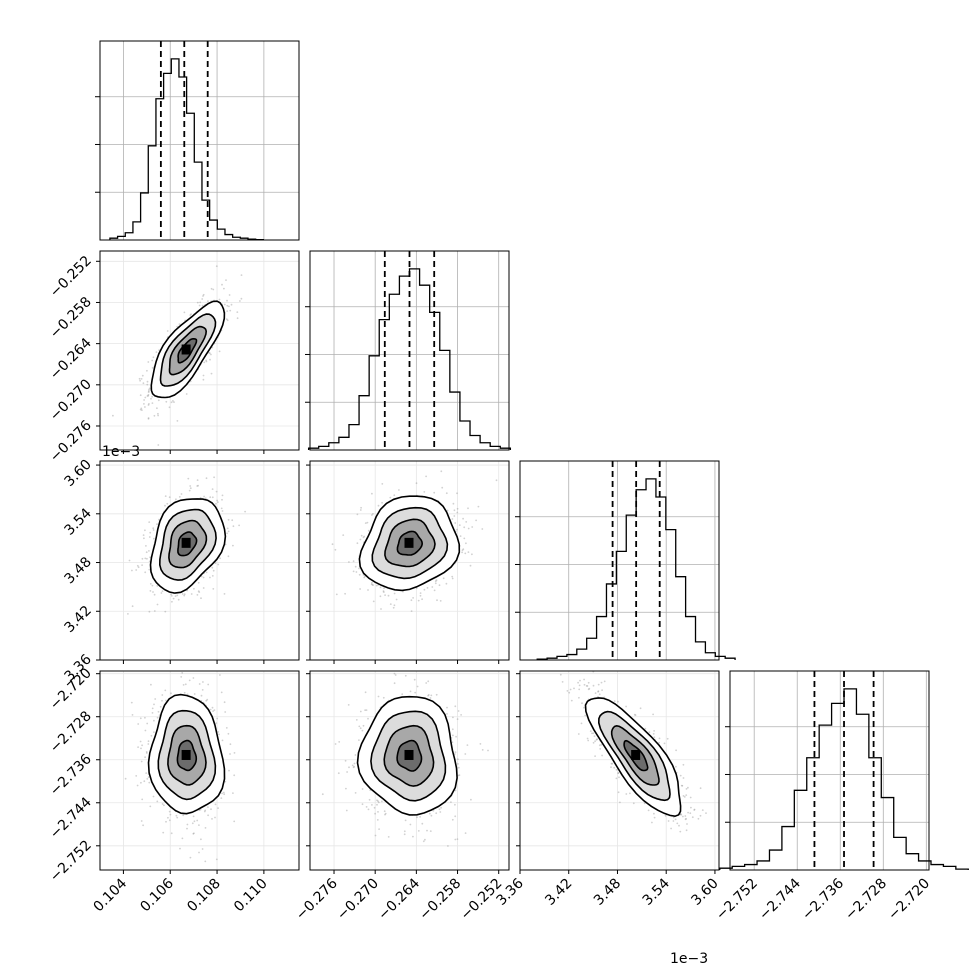 The width and height of the screenshot is (970, 975). I want to click on panel-frame, so click(619, 560).